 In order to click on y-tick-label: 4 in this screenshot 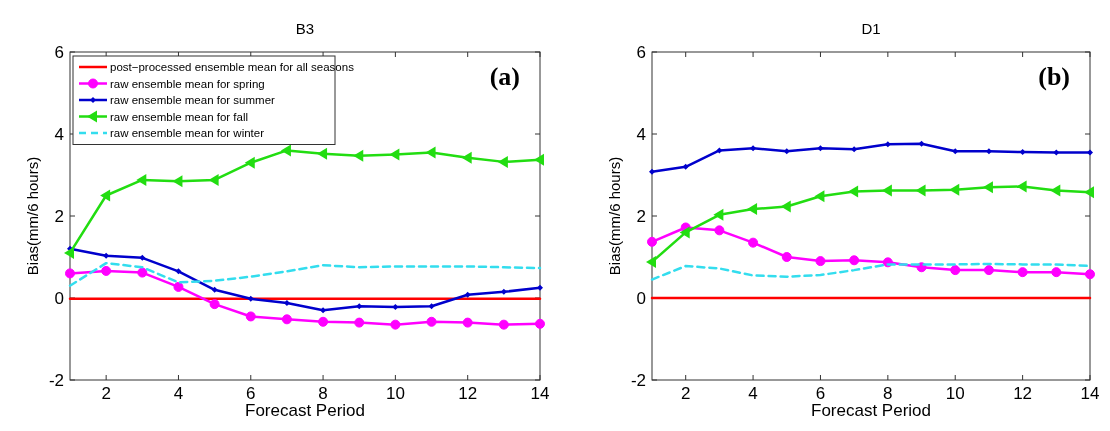, I will do `click(641, 134)`.